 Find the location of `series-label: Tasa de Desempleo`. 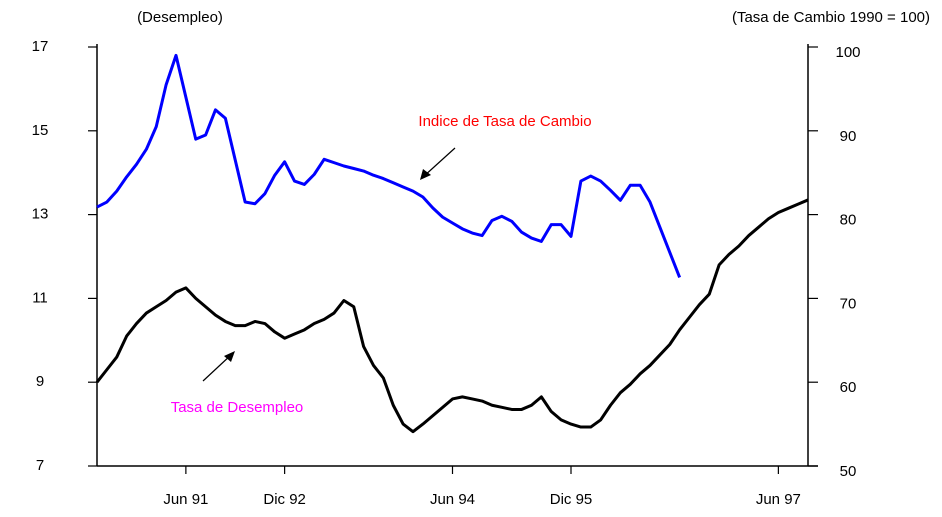

series-label: Tasa de Desempleo is located at coordinates (237, 407).